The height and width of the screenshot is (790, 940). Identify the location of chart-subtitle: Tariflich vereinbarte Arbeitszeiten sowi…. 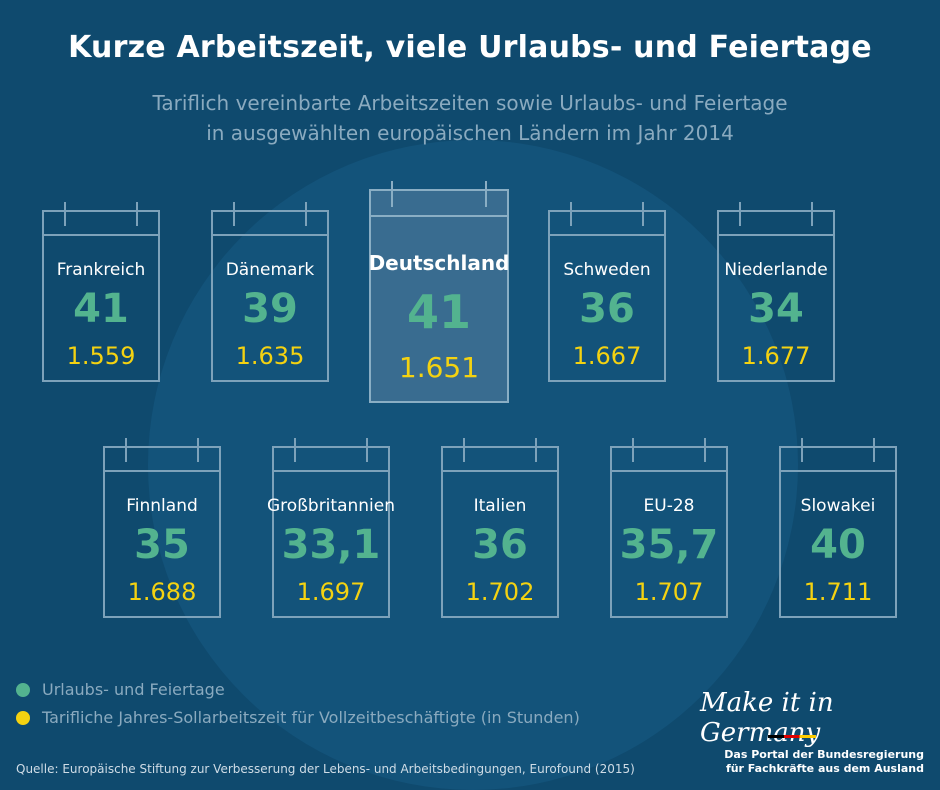
(470, 118).